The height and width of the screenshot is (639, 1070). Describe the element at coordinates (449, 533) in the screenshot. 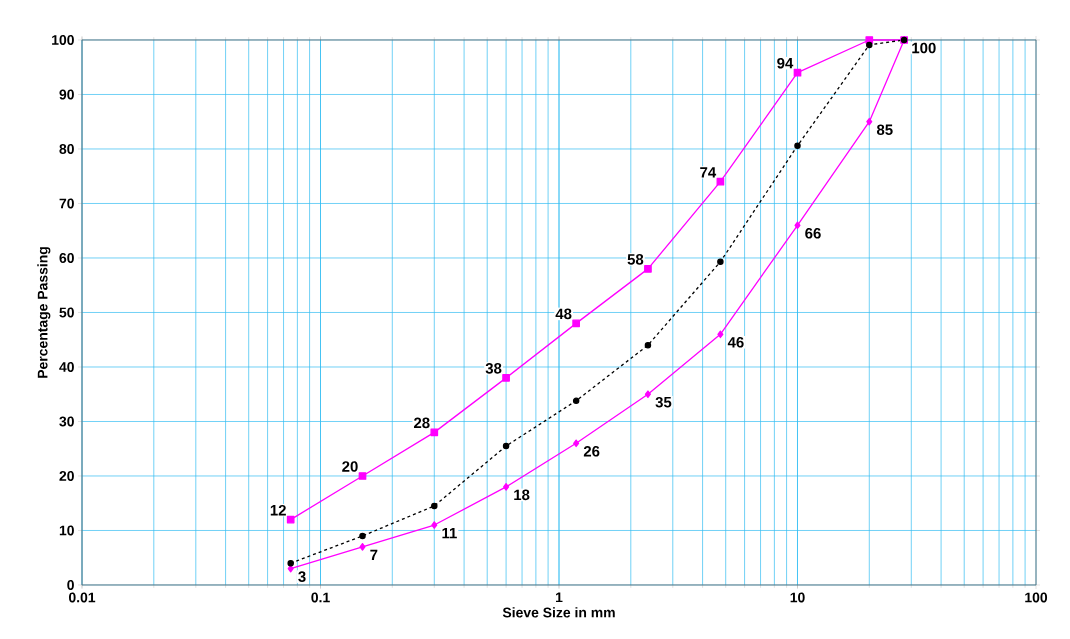

I see `data-label: 11` at that location.